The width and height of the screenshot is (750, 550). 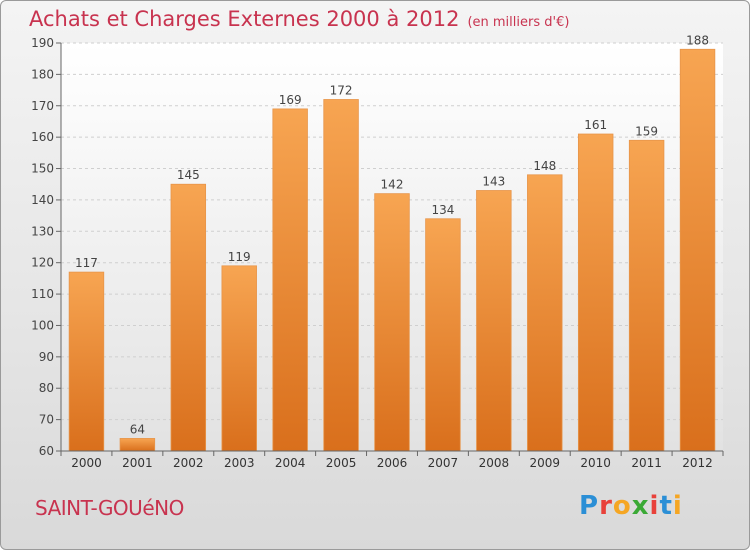 I want to click on value-label-2008: 143, so click(x=493, y=182).